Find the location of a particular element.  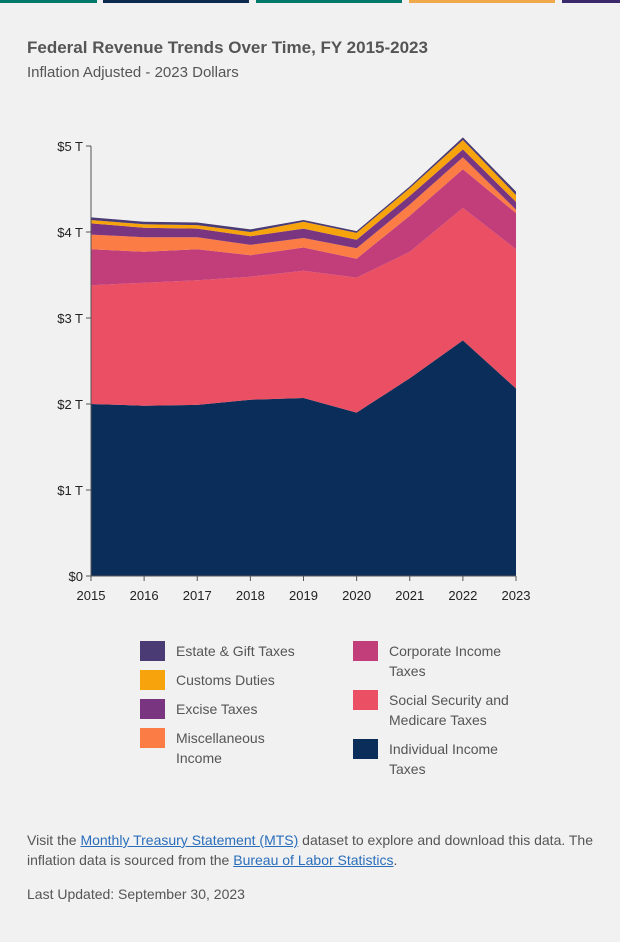

x-tick-label: 2021 is located at coordinates (409, 595).